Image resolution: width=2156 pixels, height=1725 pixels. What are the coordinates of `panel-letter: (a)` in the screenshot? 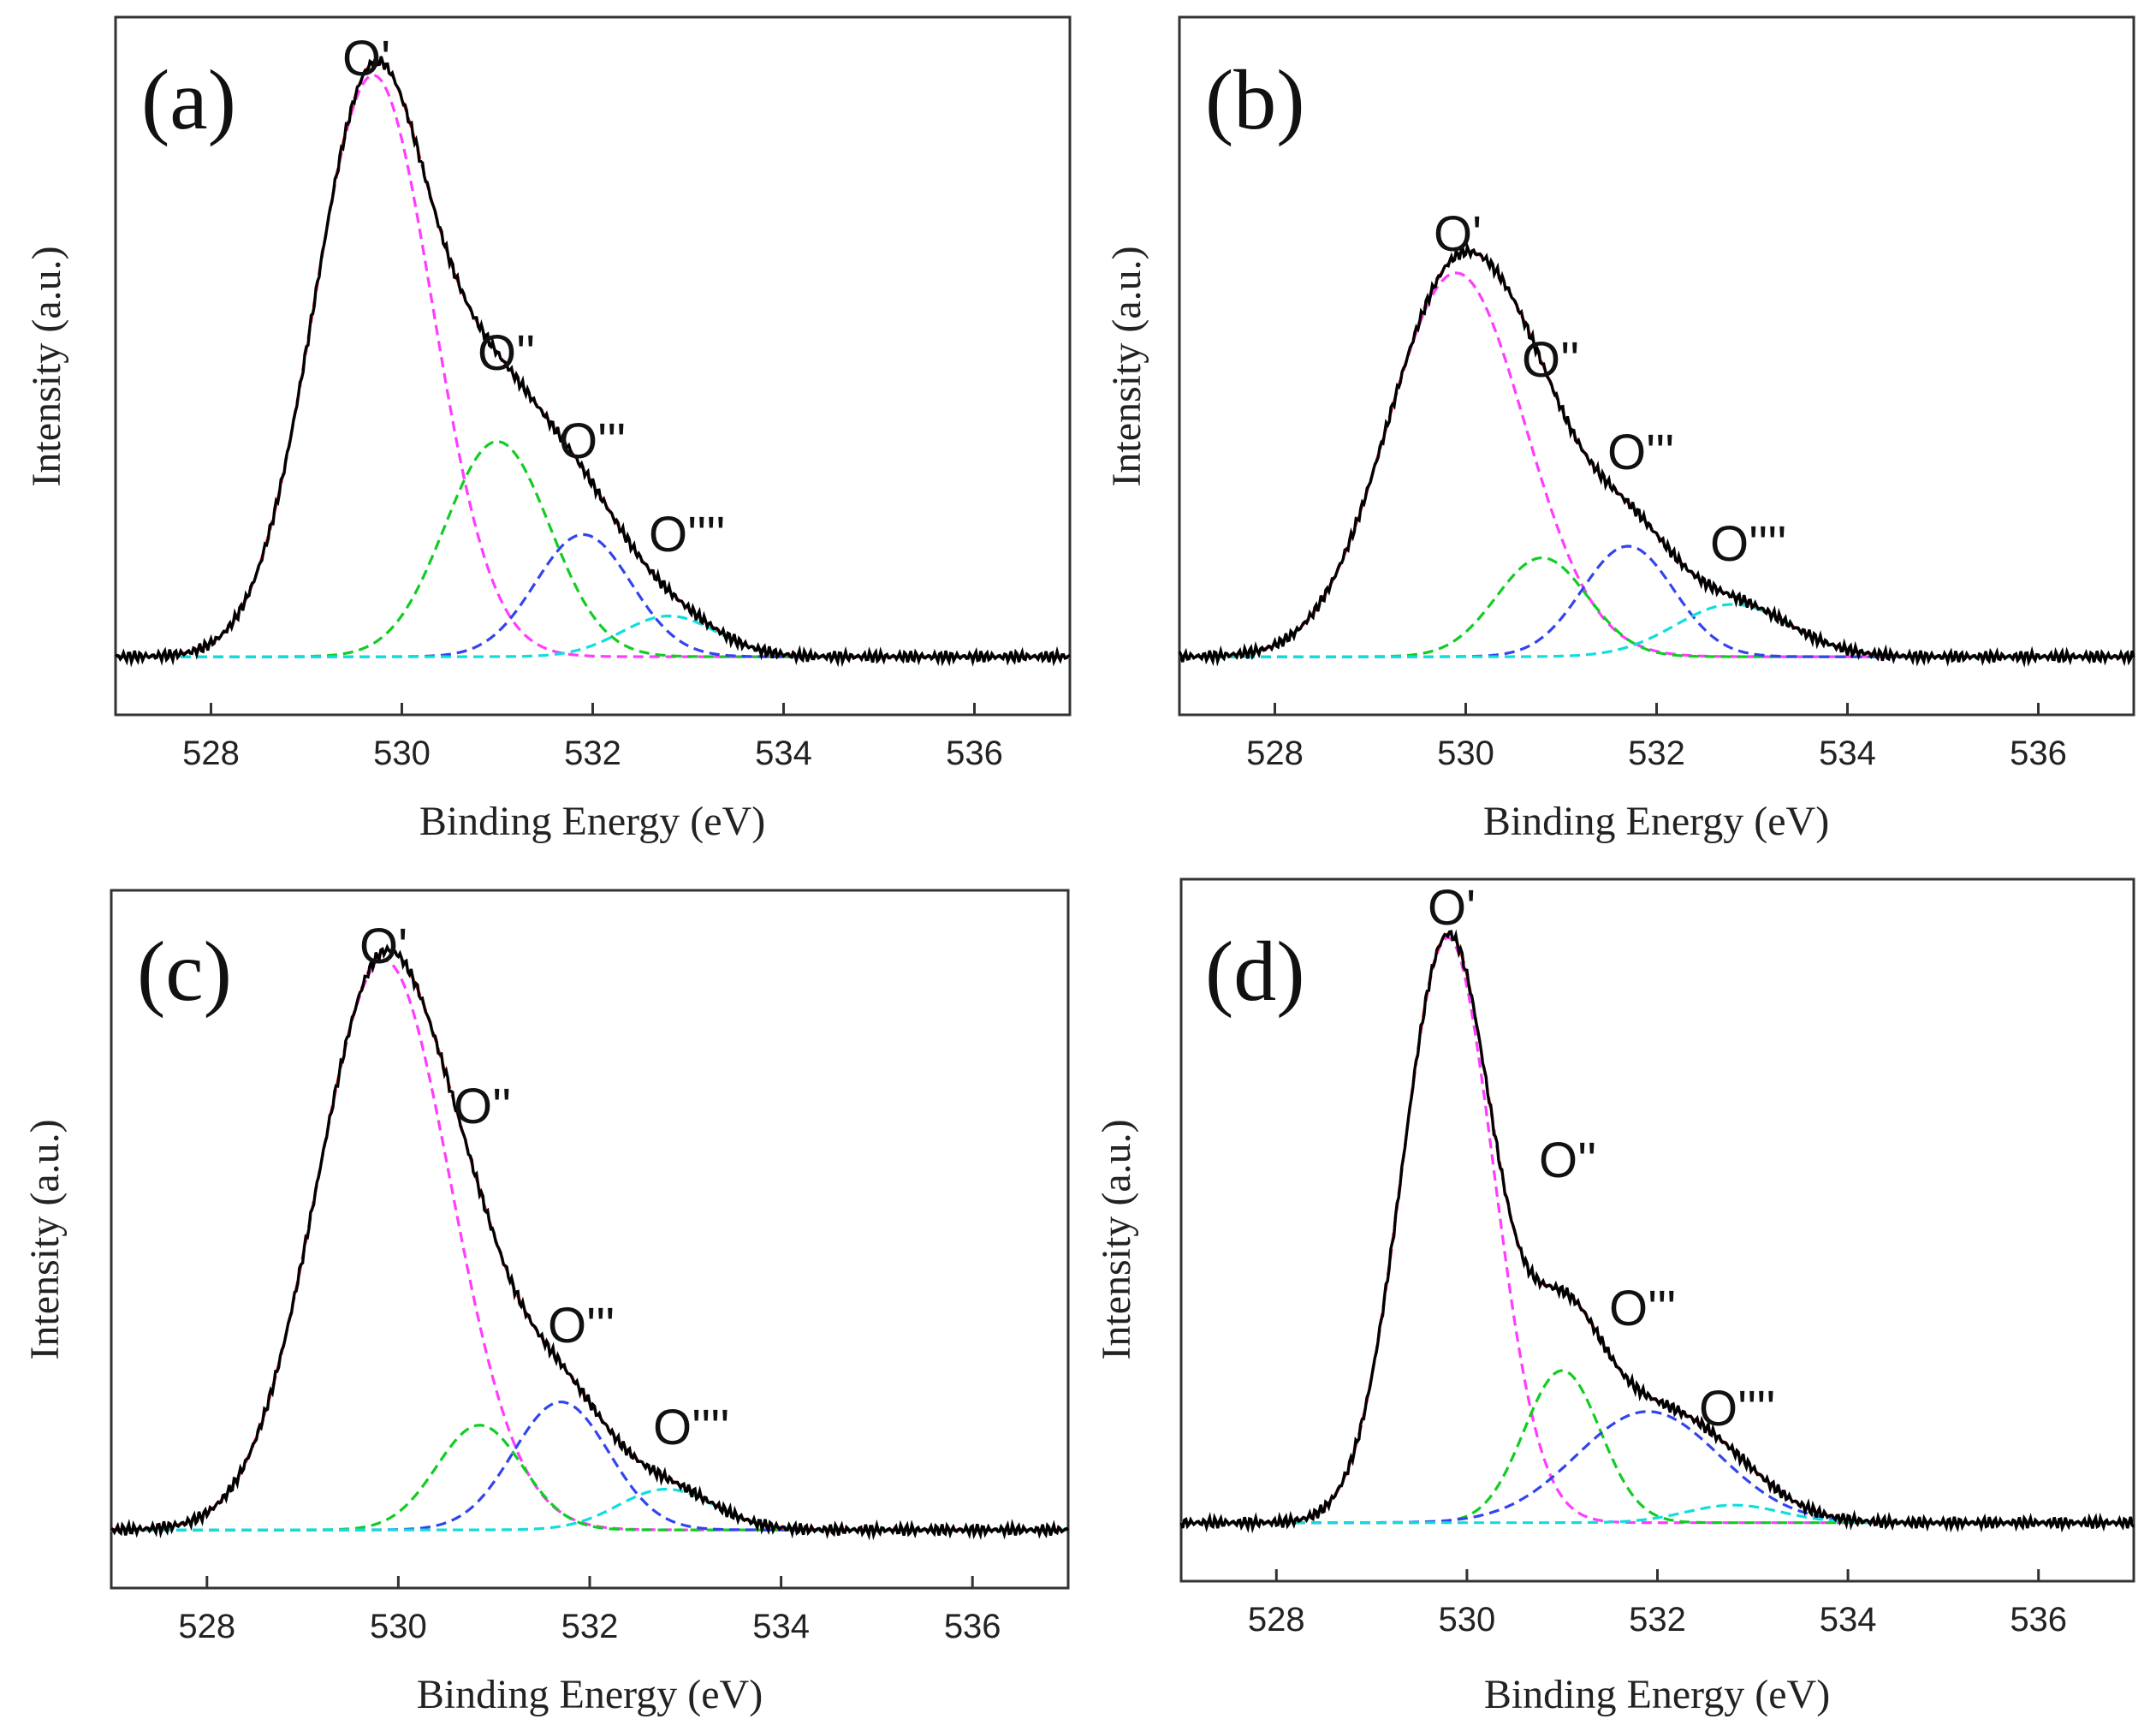 It's located at (188, 99).